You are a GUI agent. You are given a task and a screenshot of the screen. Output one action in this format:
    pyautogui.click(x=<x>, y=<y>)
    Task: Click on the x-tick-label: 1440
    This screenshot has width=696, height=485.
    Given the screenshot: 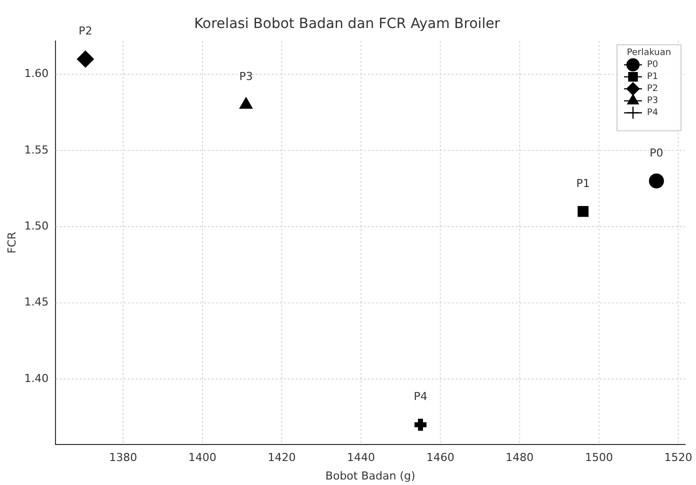 What is the action you would take?
    pyautogui.click(x=361, y=457)
    